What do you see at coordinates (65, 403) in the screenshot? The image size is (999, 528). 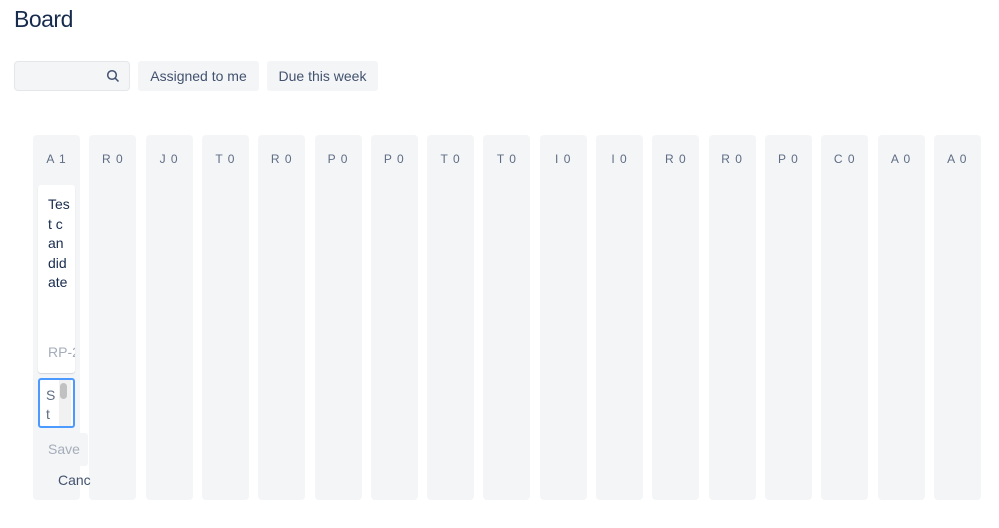 I see `scrollbar` at bounding box center [65, 403].